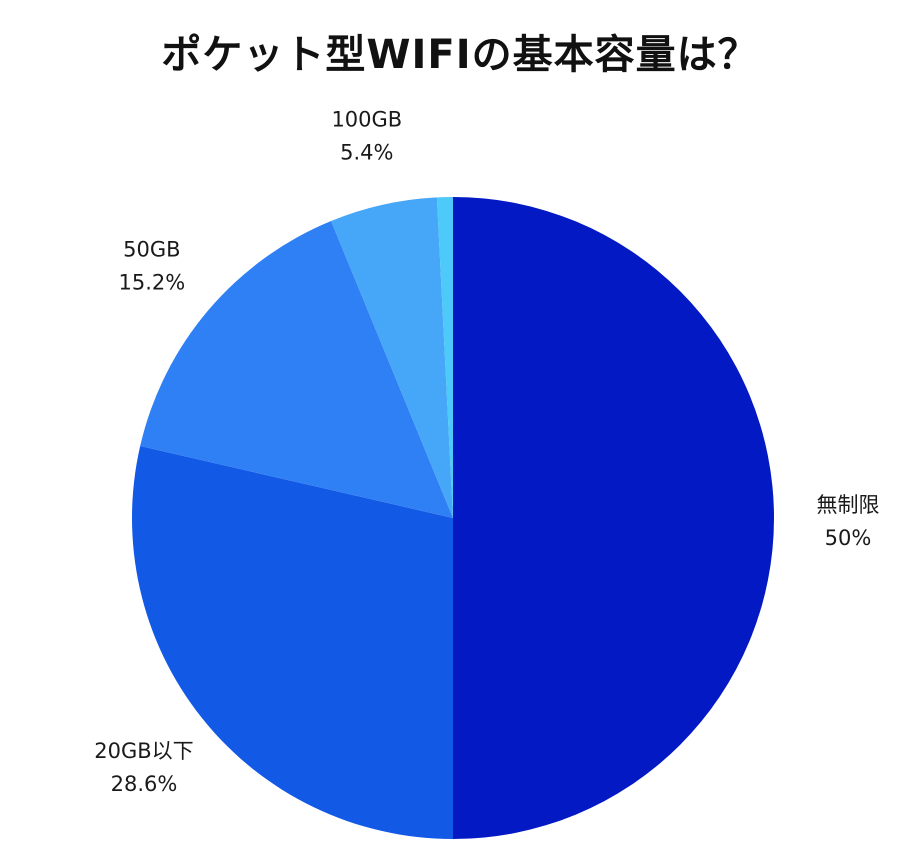  I want to click on slice-value-label: 5.4%, so click(366, 153).